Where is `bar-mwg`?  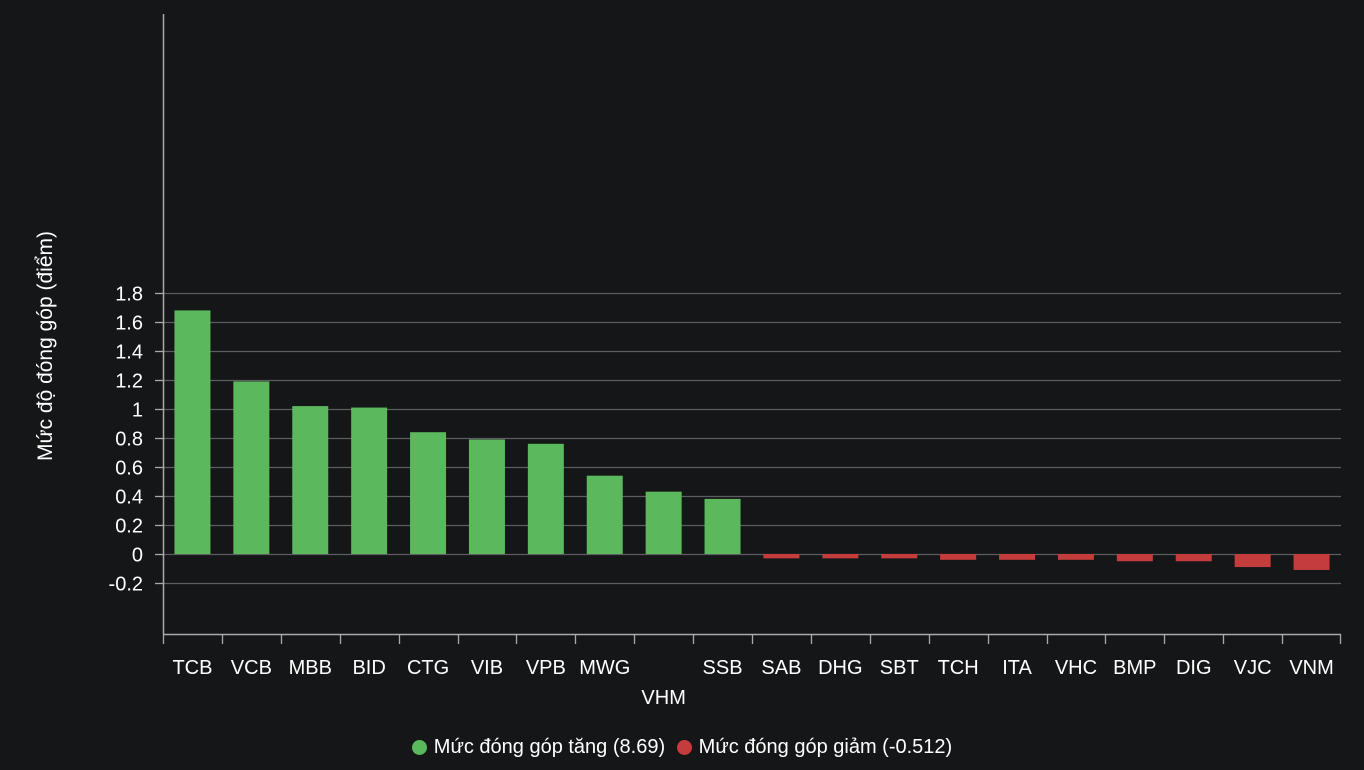 bar-mwg is located at coordinates (604, 514).